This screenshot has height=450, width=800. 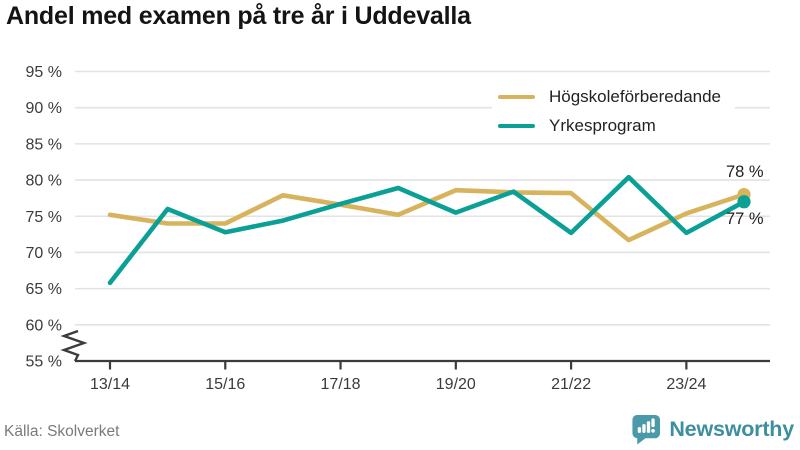 What do you see at coordinates (516, 126) in the screenshot?
I see `legend-swatch-yrkesprogram` at bounding box center [516, 126].